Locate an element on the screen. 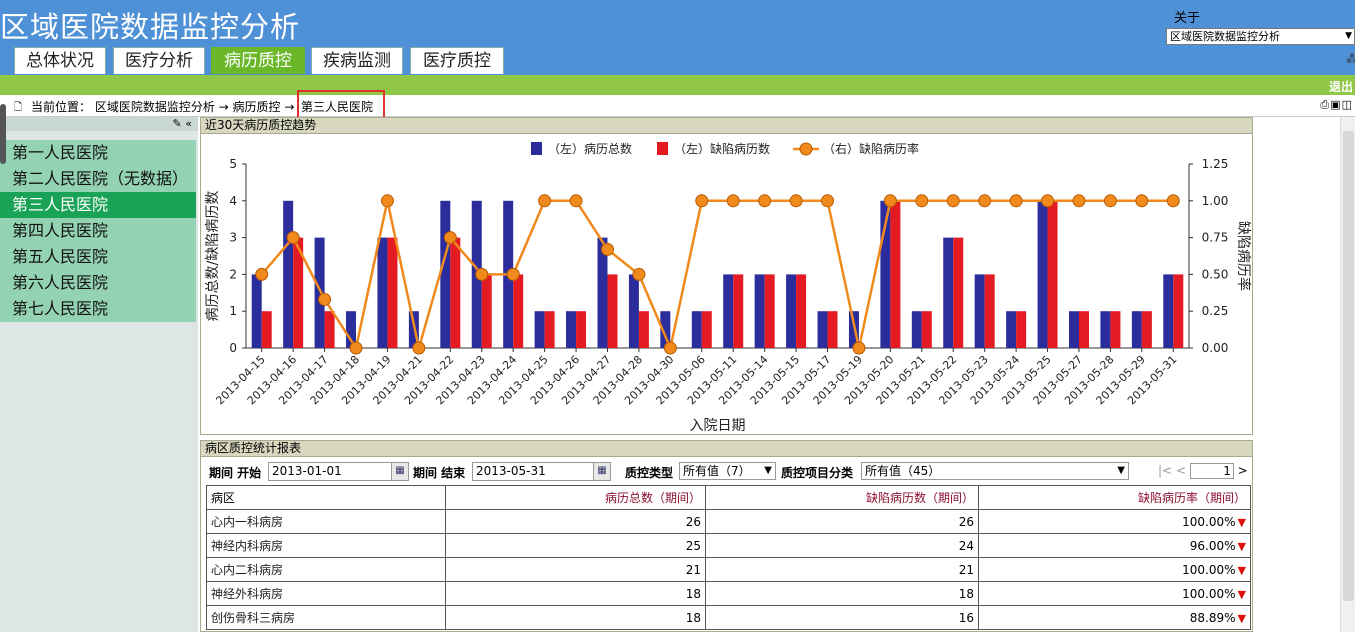 This screenshot has width=1355, height=632. tab-disease-monitor: 疾病监测 is located at coordinates (357, 60).